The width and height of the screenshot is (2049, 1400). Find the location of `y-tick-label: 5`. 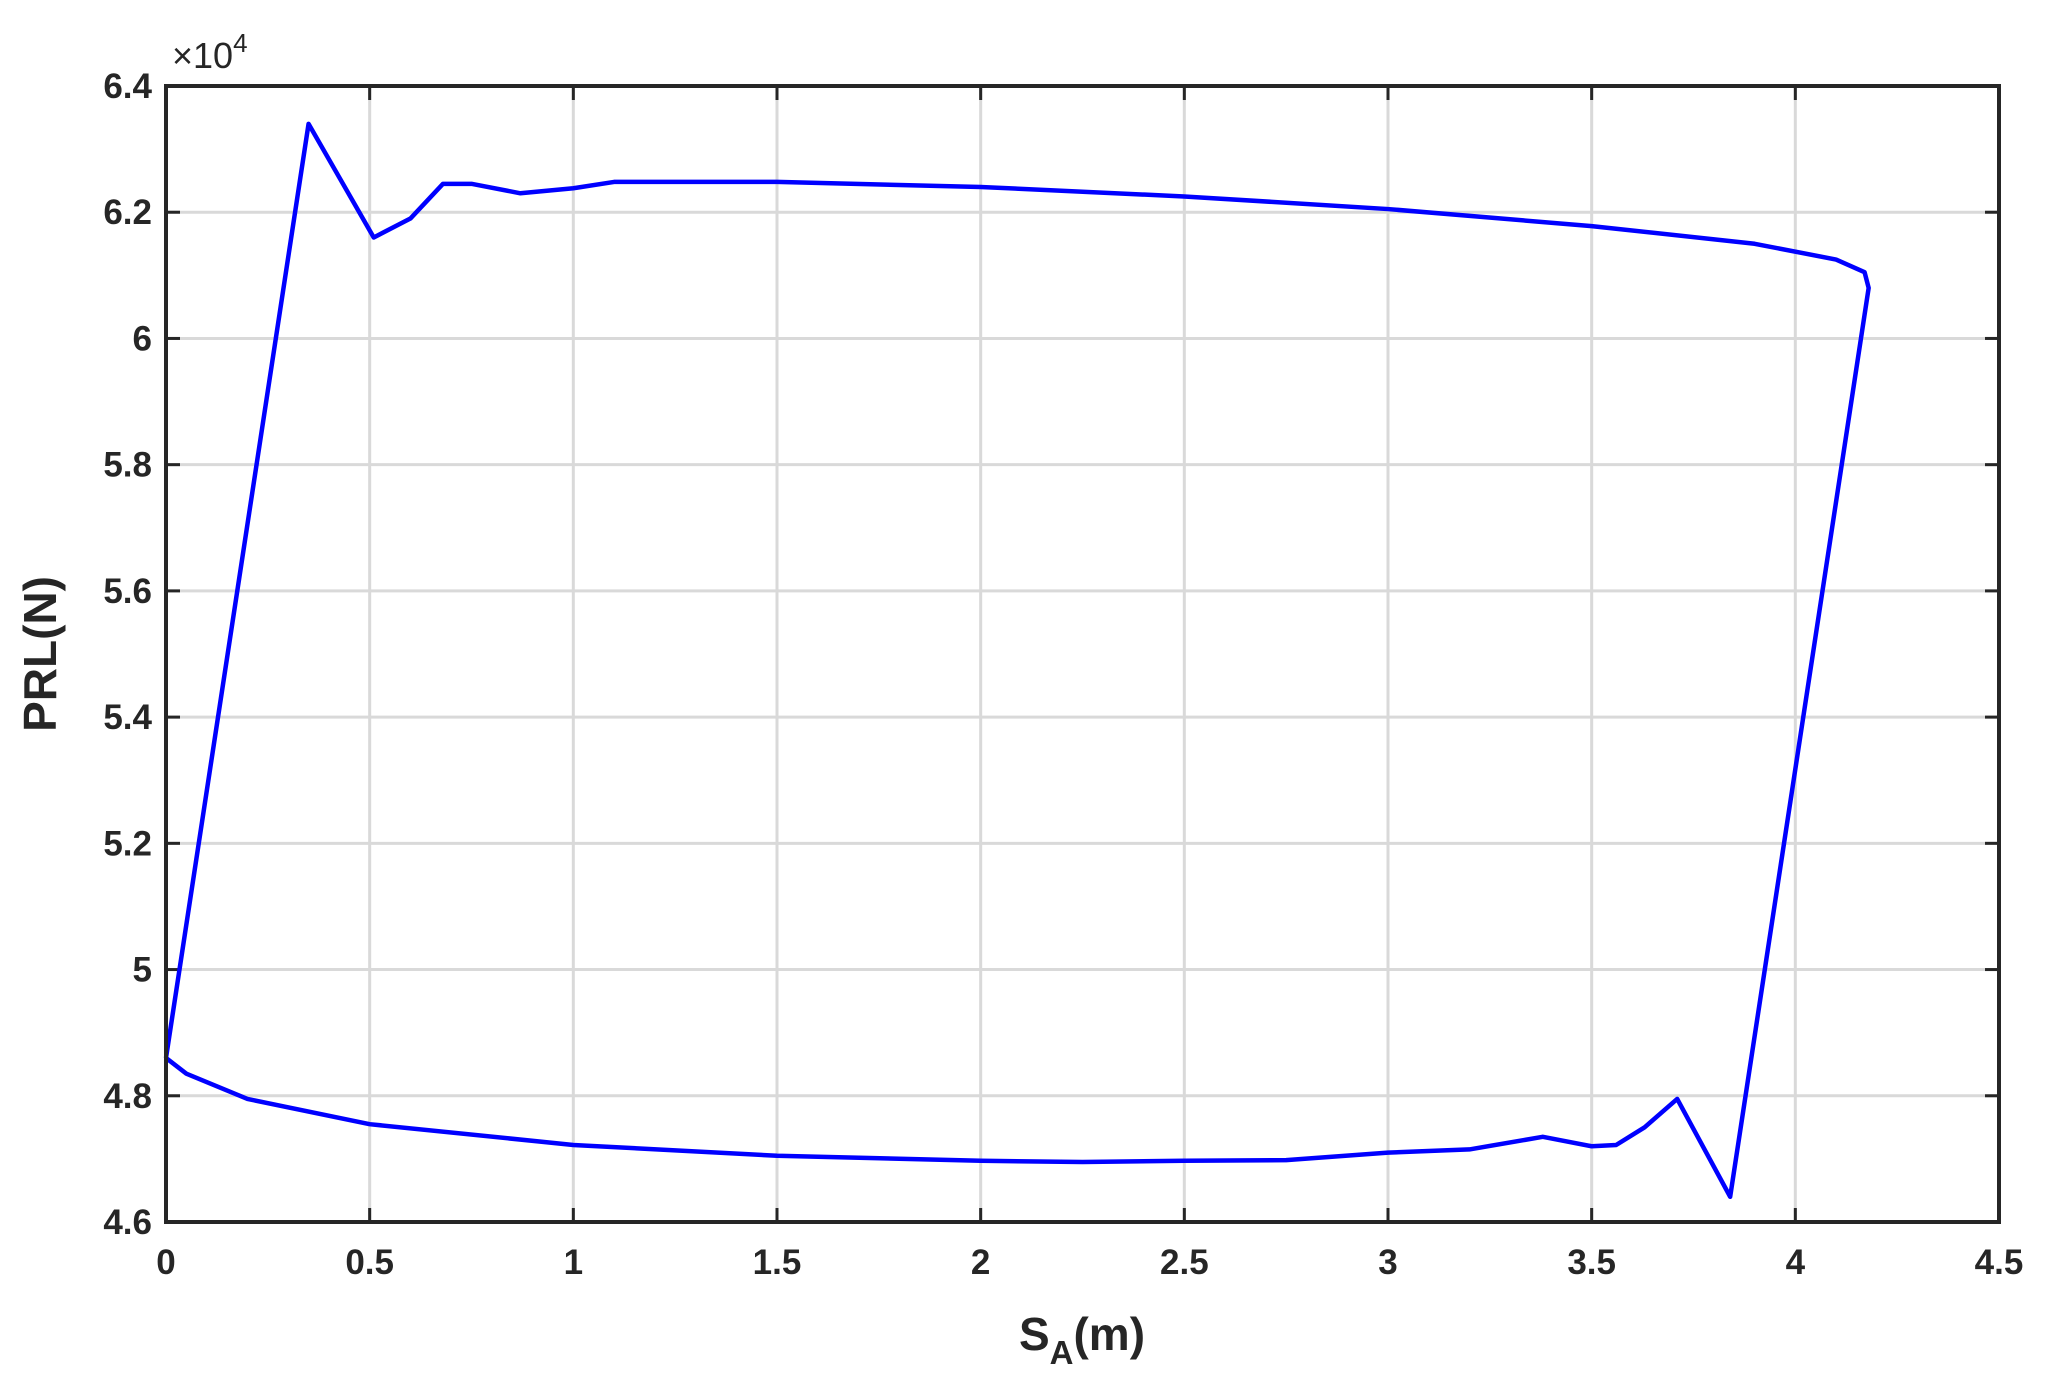

y-tick-label: 5 is located at coordinates (142, 970).